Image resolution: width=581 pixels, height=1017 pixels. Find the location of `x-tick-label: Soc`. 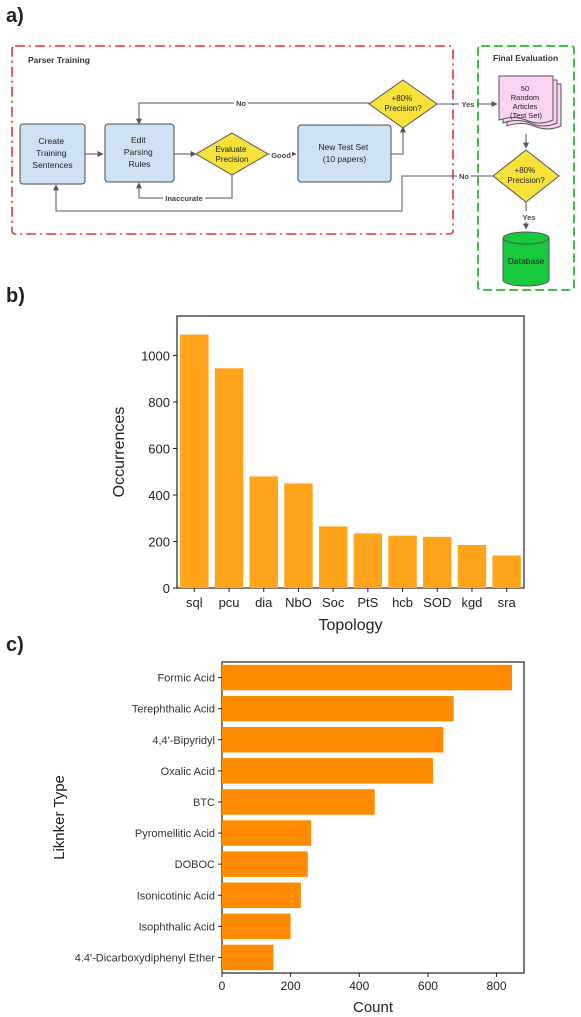

x-tick-label: Soc is located at coordinates (333, 602).